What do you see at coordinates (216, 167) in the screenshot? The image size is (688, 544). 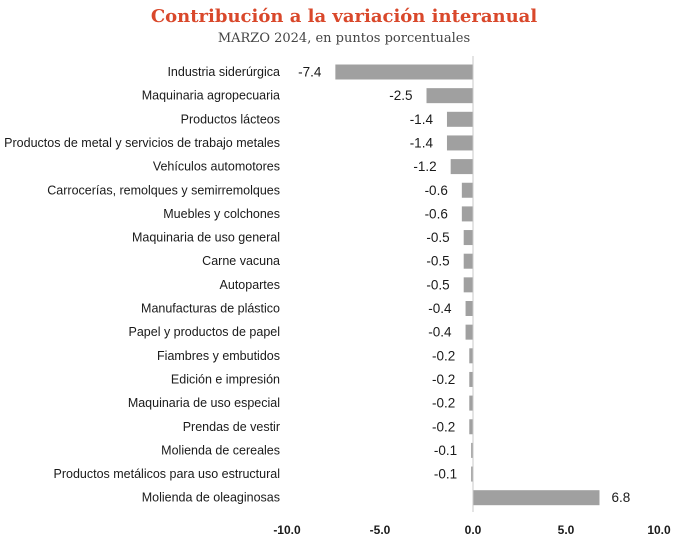 I see `category-label: Vehículos automotores` at bounding box center [216, 167].